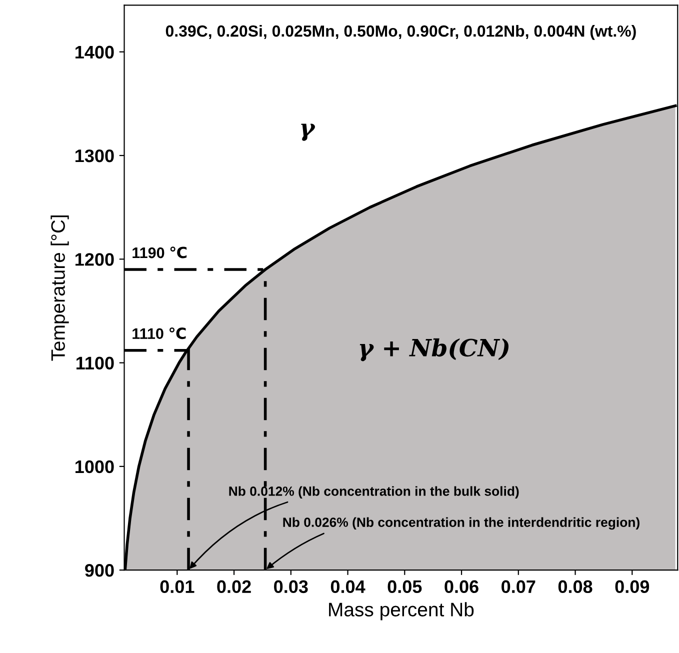 Image resolution: width=679 pixels, height=653 pixels. What do you see at coordinates (95, 52) in the screenshot?
I see `y-tick-label: 1400` at bounding box center [95, 52].